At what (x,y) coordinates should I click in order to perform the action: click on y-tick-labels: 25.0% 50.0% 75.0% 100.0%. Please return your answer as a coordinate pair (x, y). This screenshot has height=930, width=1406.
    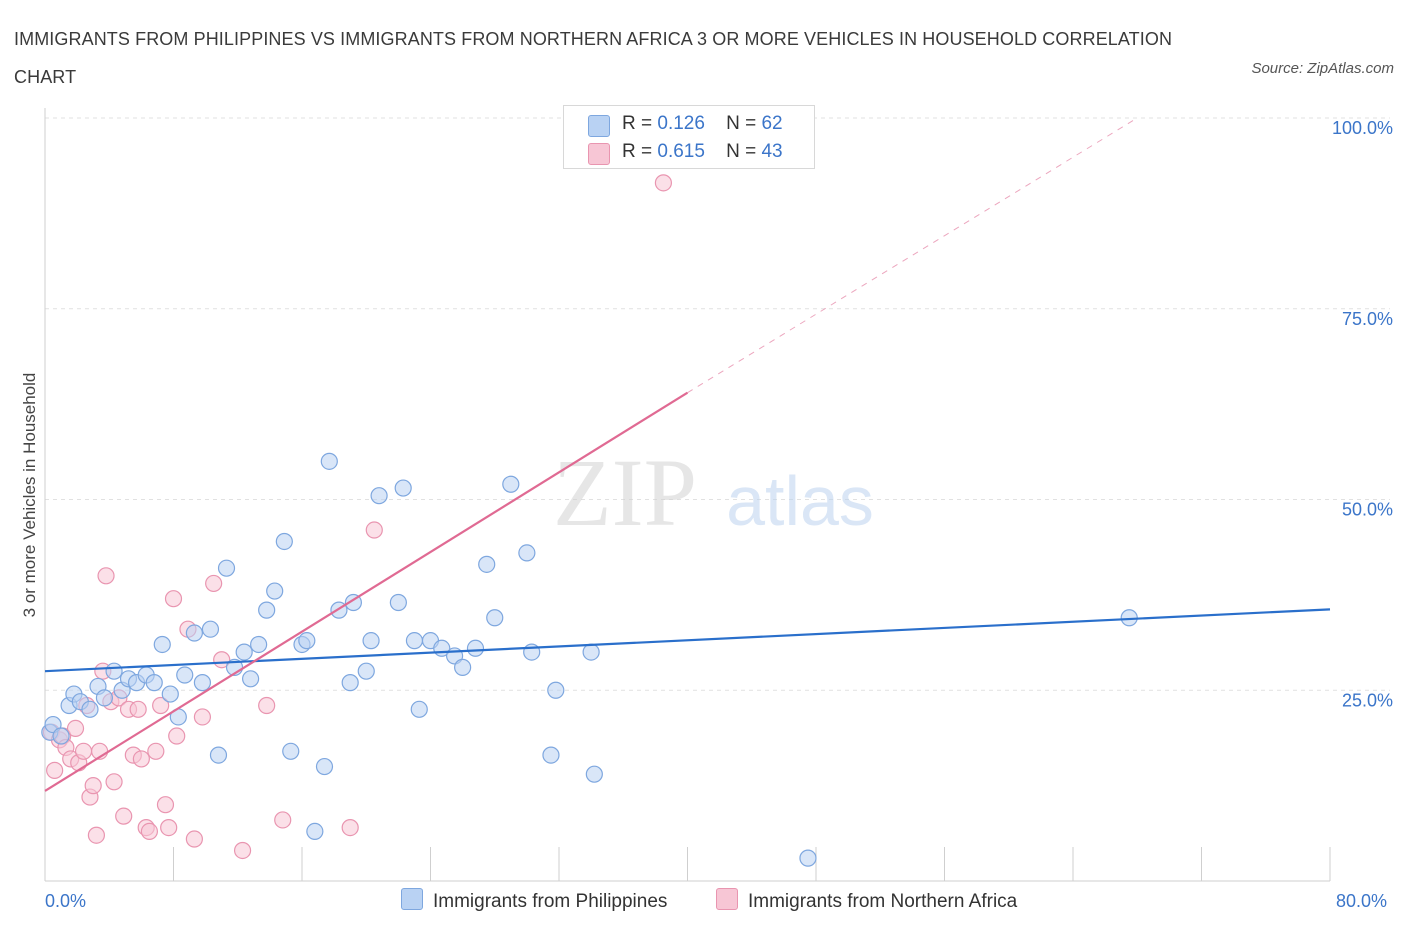
    Looking at the image, I should click on (1362, 414).